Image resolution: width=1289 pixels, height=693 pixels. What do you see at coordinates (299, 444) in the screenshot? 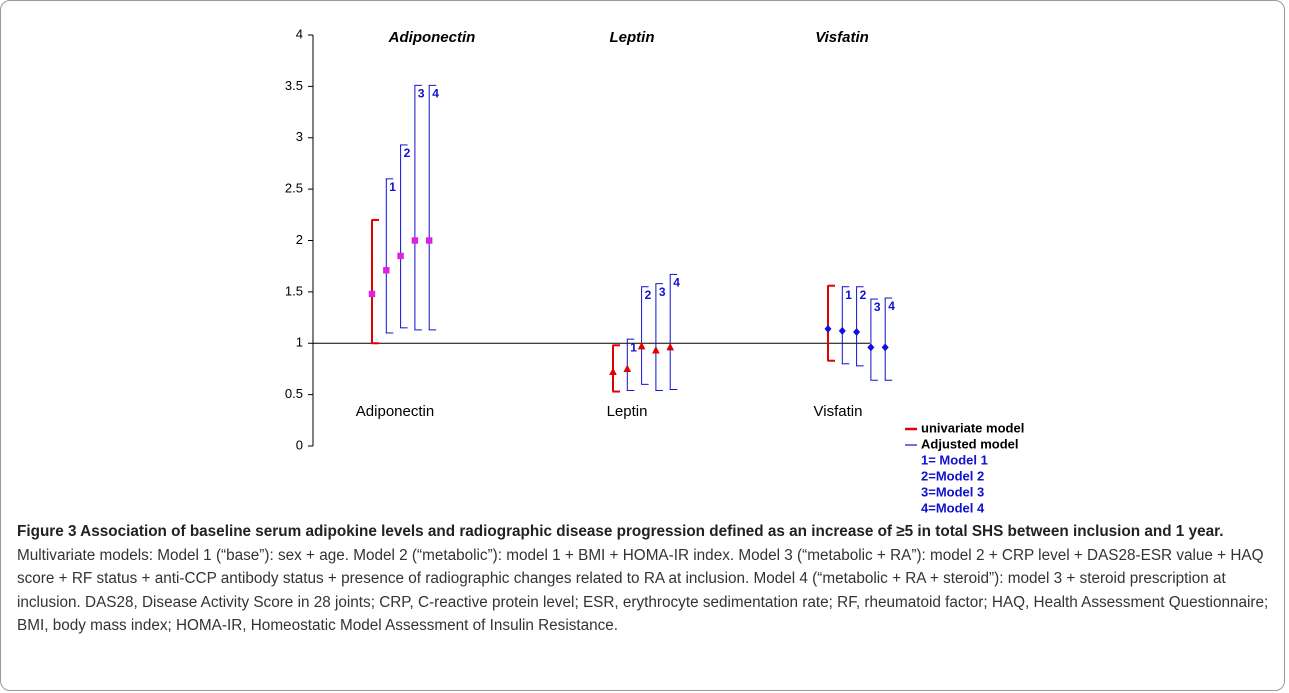
I see `y-tick-label: 0` at bounding box center [299, 444].